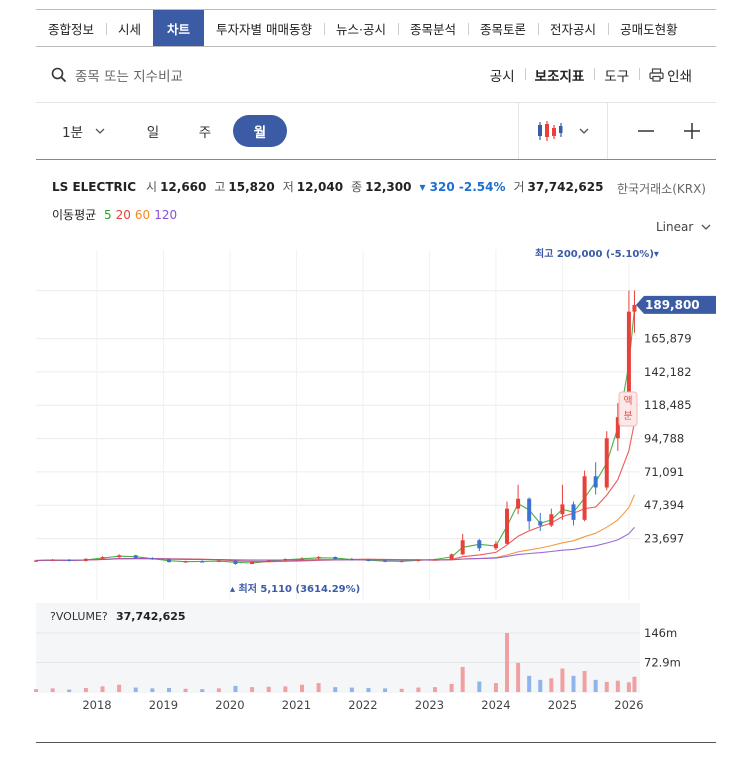 Image resolution: width=736 pixels, height=770 pixels. What do you see at coordinates (166, 215) in the screenshot?
I see `ma-period-120: 120` at bounding box center [166, 215].